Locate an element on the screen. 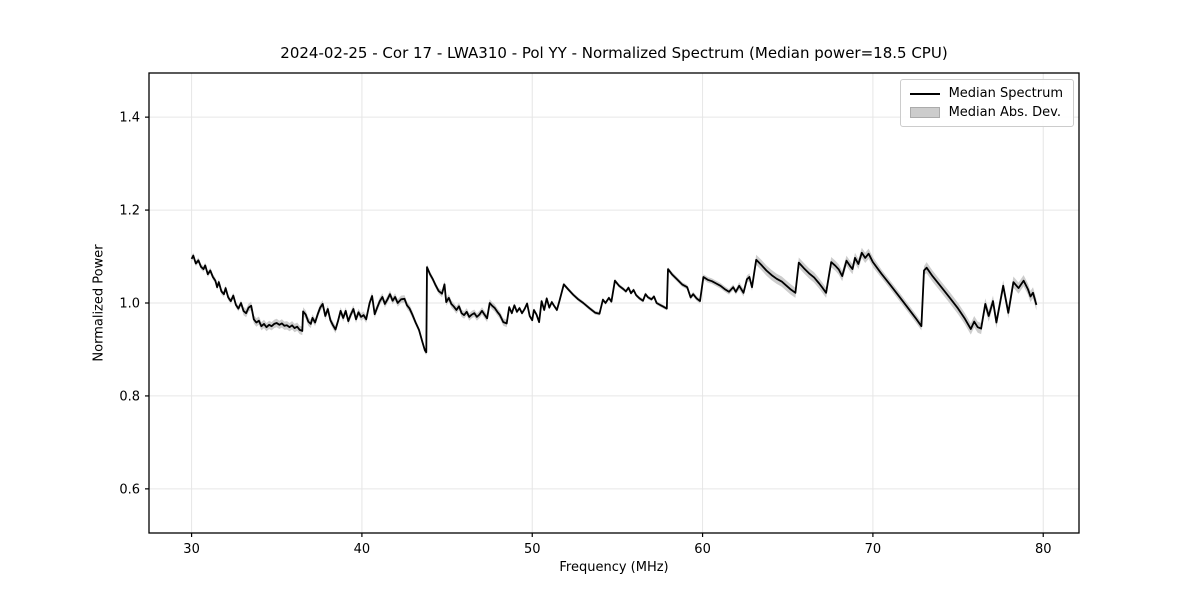 The height and width of the screenshot is (600, 1200). legend-label: Median Abs. Dev. is located at coordinates (1005, 112).